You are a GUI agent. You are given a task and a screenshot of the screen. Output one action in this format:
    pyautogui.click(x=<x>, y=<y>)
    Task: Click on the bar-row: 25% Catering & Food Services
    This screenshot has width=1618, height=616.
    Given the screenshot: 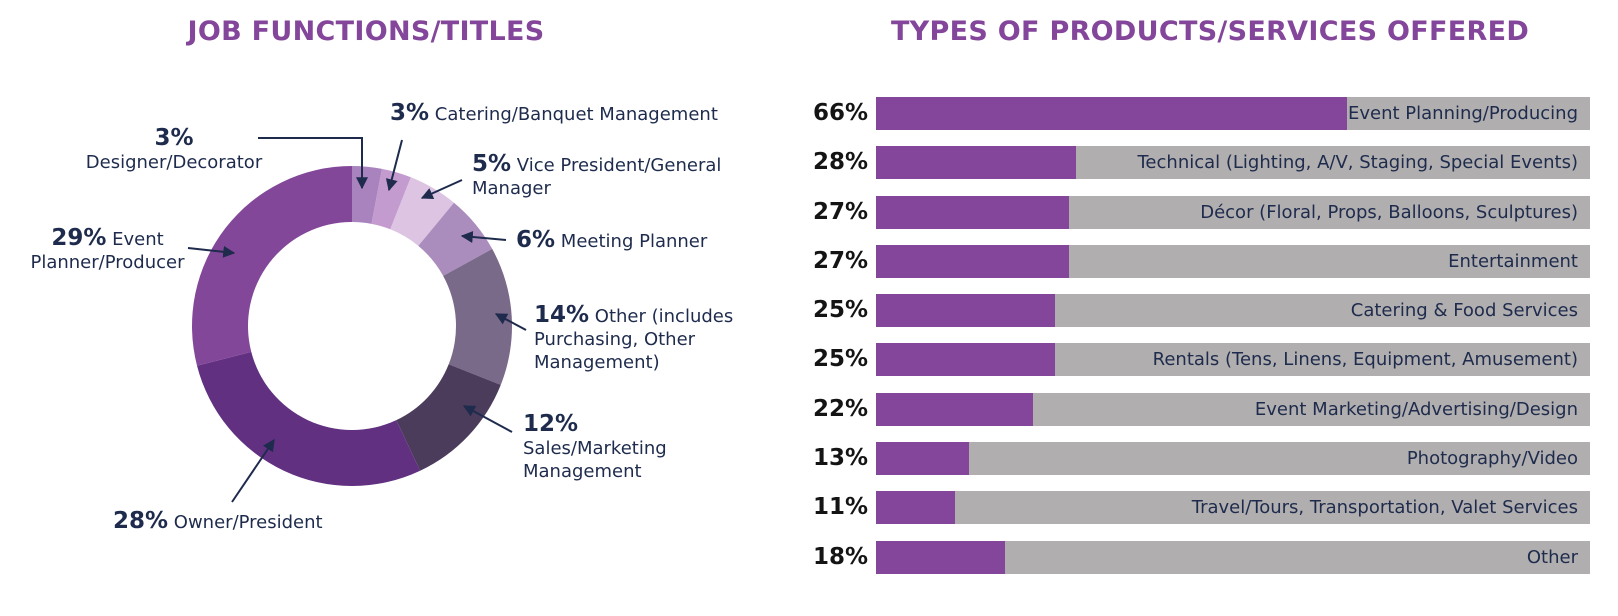 What is the action you would take?
    pyautogui.click(x=1195, y=310)
    